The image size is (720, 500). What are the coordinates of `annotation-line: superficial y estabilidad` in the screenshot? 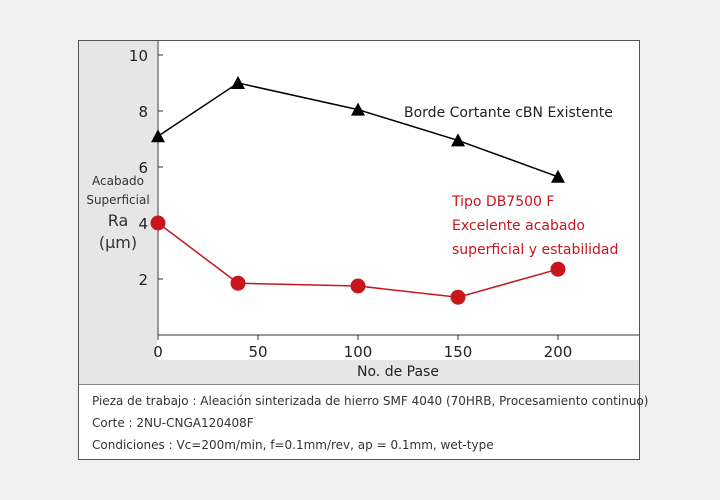 It's located at (535, 250).